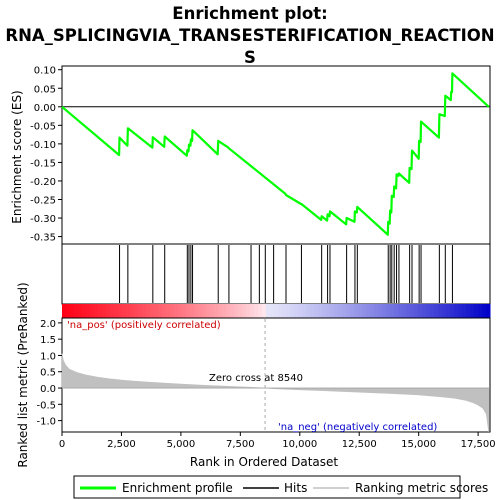 The height and width of the screenshot is (500, 500). What do you see at coordinates (121, 444) in the screenshot?
I see `x-tick-label: 2,500` at bounding box center [121, 444].